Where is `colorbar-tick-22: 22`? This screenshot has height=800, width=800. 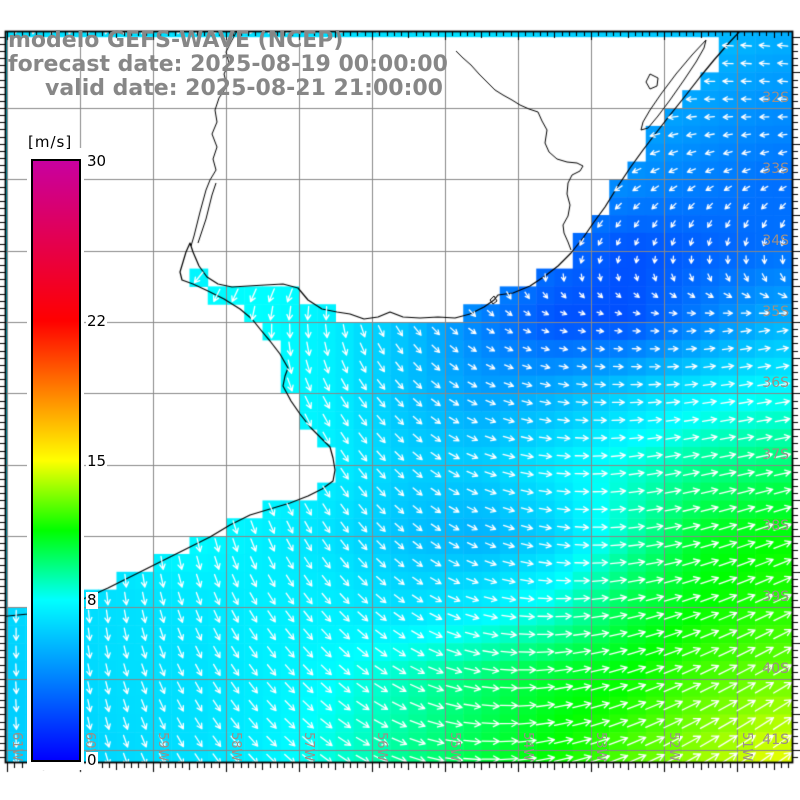 colorbar-tick-22: 22 is located at coordinates (97, 320).